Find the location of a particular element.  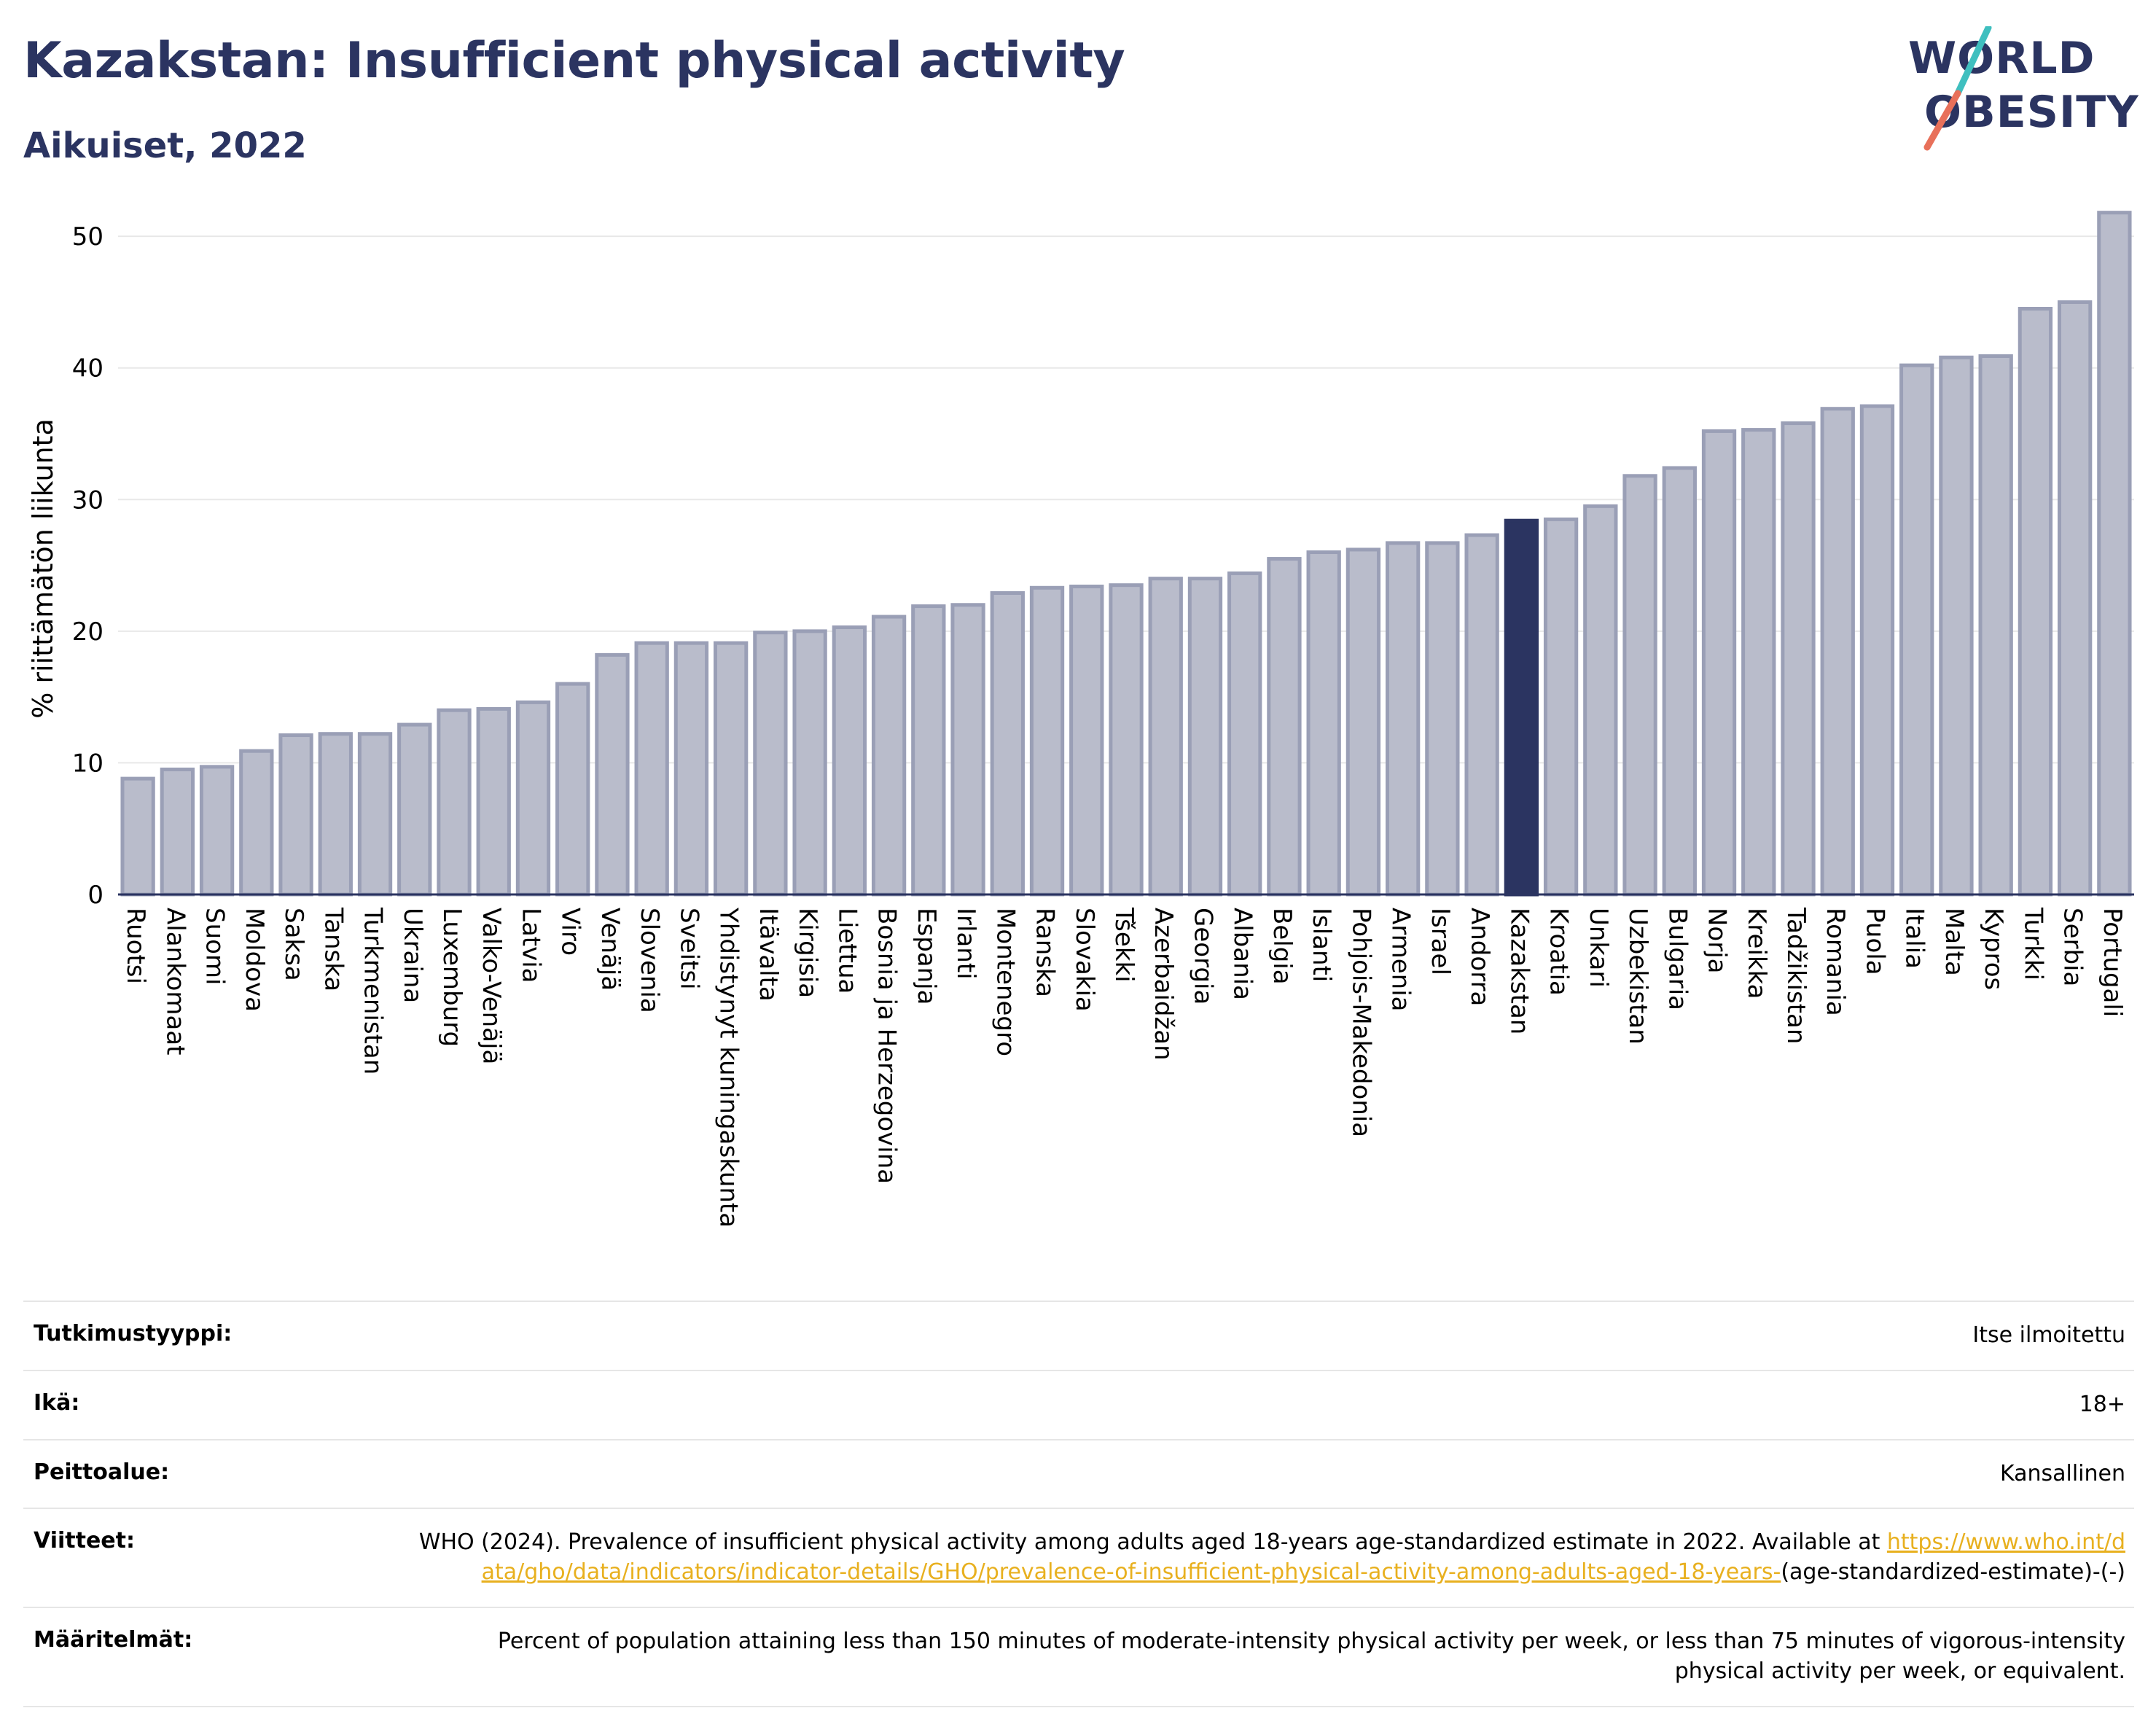

x-tick-label: Kirgisia is located at coordinates (808, 953).